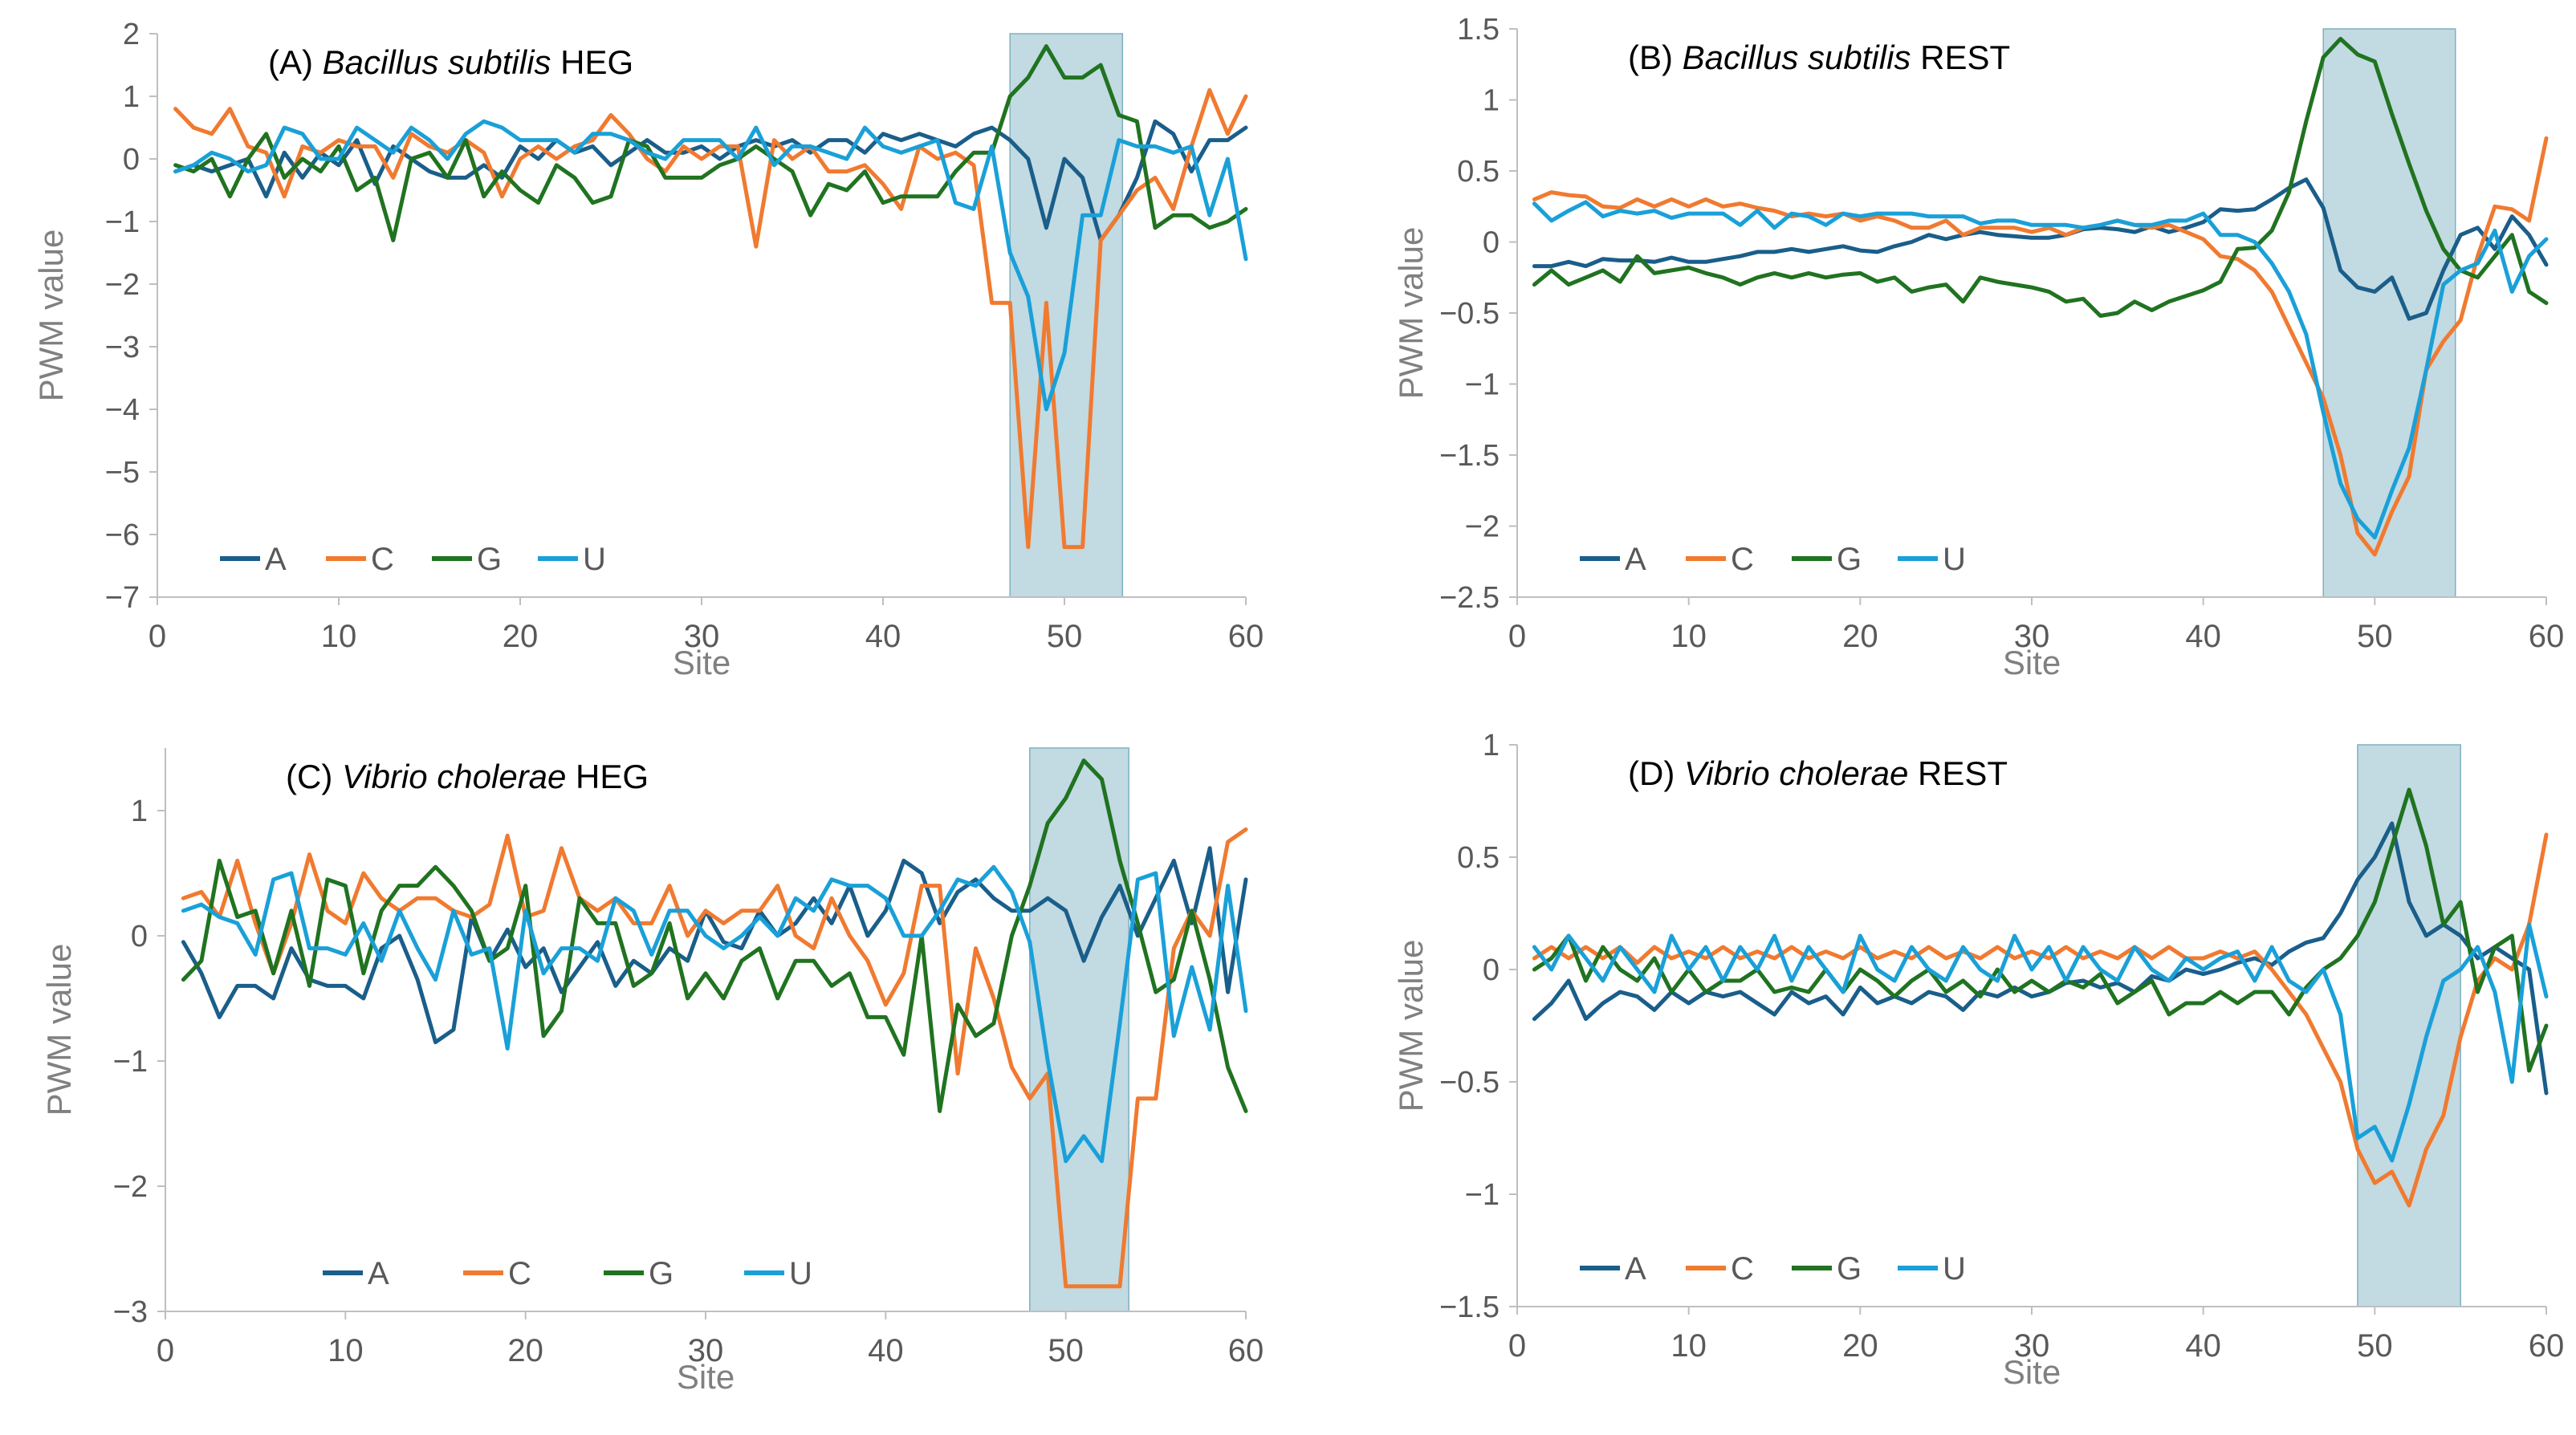 This screenshot has height=1435, width=2576. I want to click on panel-title: (B) Bacillus subtilis REST, so click(1819, 57).